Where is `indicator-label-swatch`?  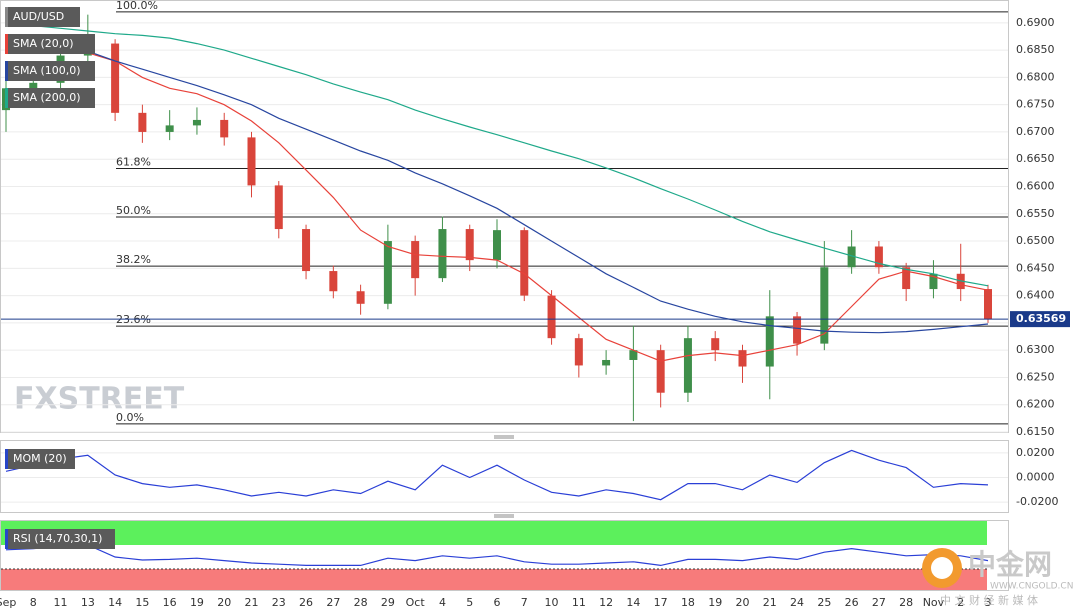
indicator-label-swatch is located at coordinates (6, 539).